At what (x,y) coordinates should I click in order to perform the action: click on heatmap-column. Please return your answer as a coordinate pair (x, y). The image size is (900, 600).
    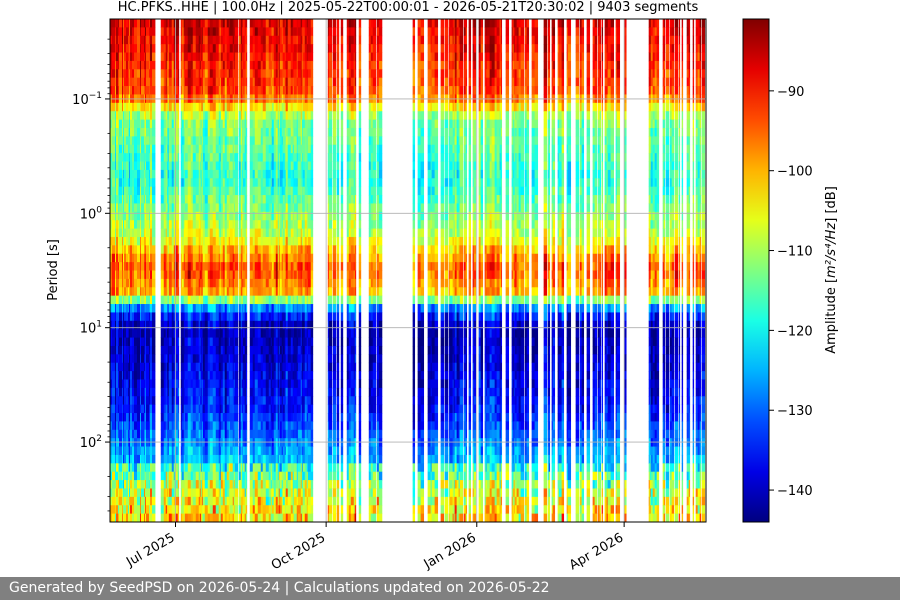
    Looking at the image, I should click on (231, 270).